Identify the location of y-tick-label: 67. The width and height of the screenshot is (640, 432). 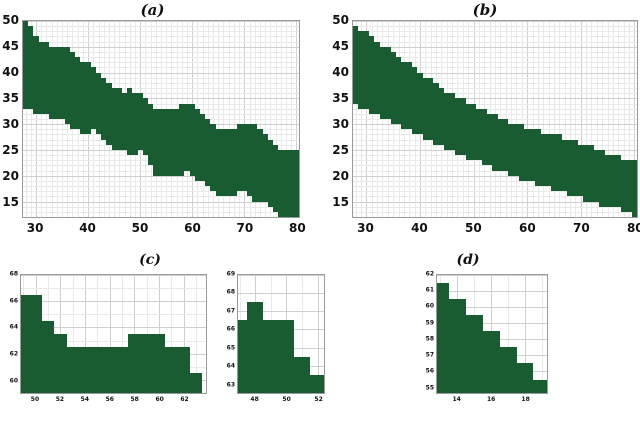
(230, 311).